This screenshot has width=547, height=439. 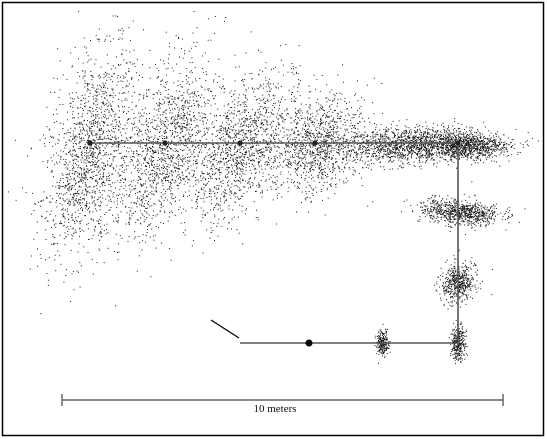 What do you see at coordinates (275, 409) in the screenshot?
I see `scale-bar-label: 10 meters` at bounding box center [275, 409].